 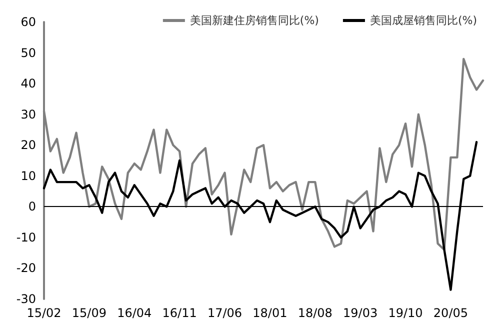 What do you see at coordinates (179, 313) in the screenshot?
I see `x-tick-label: 16/11` at bounding box center [179, 313].